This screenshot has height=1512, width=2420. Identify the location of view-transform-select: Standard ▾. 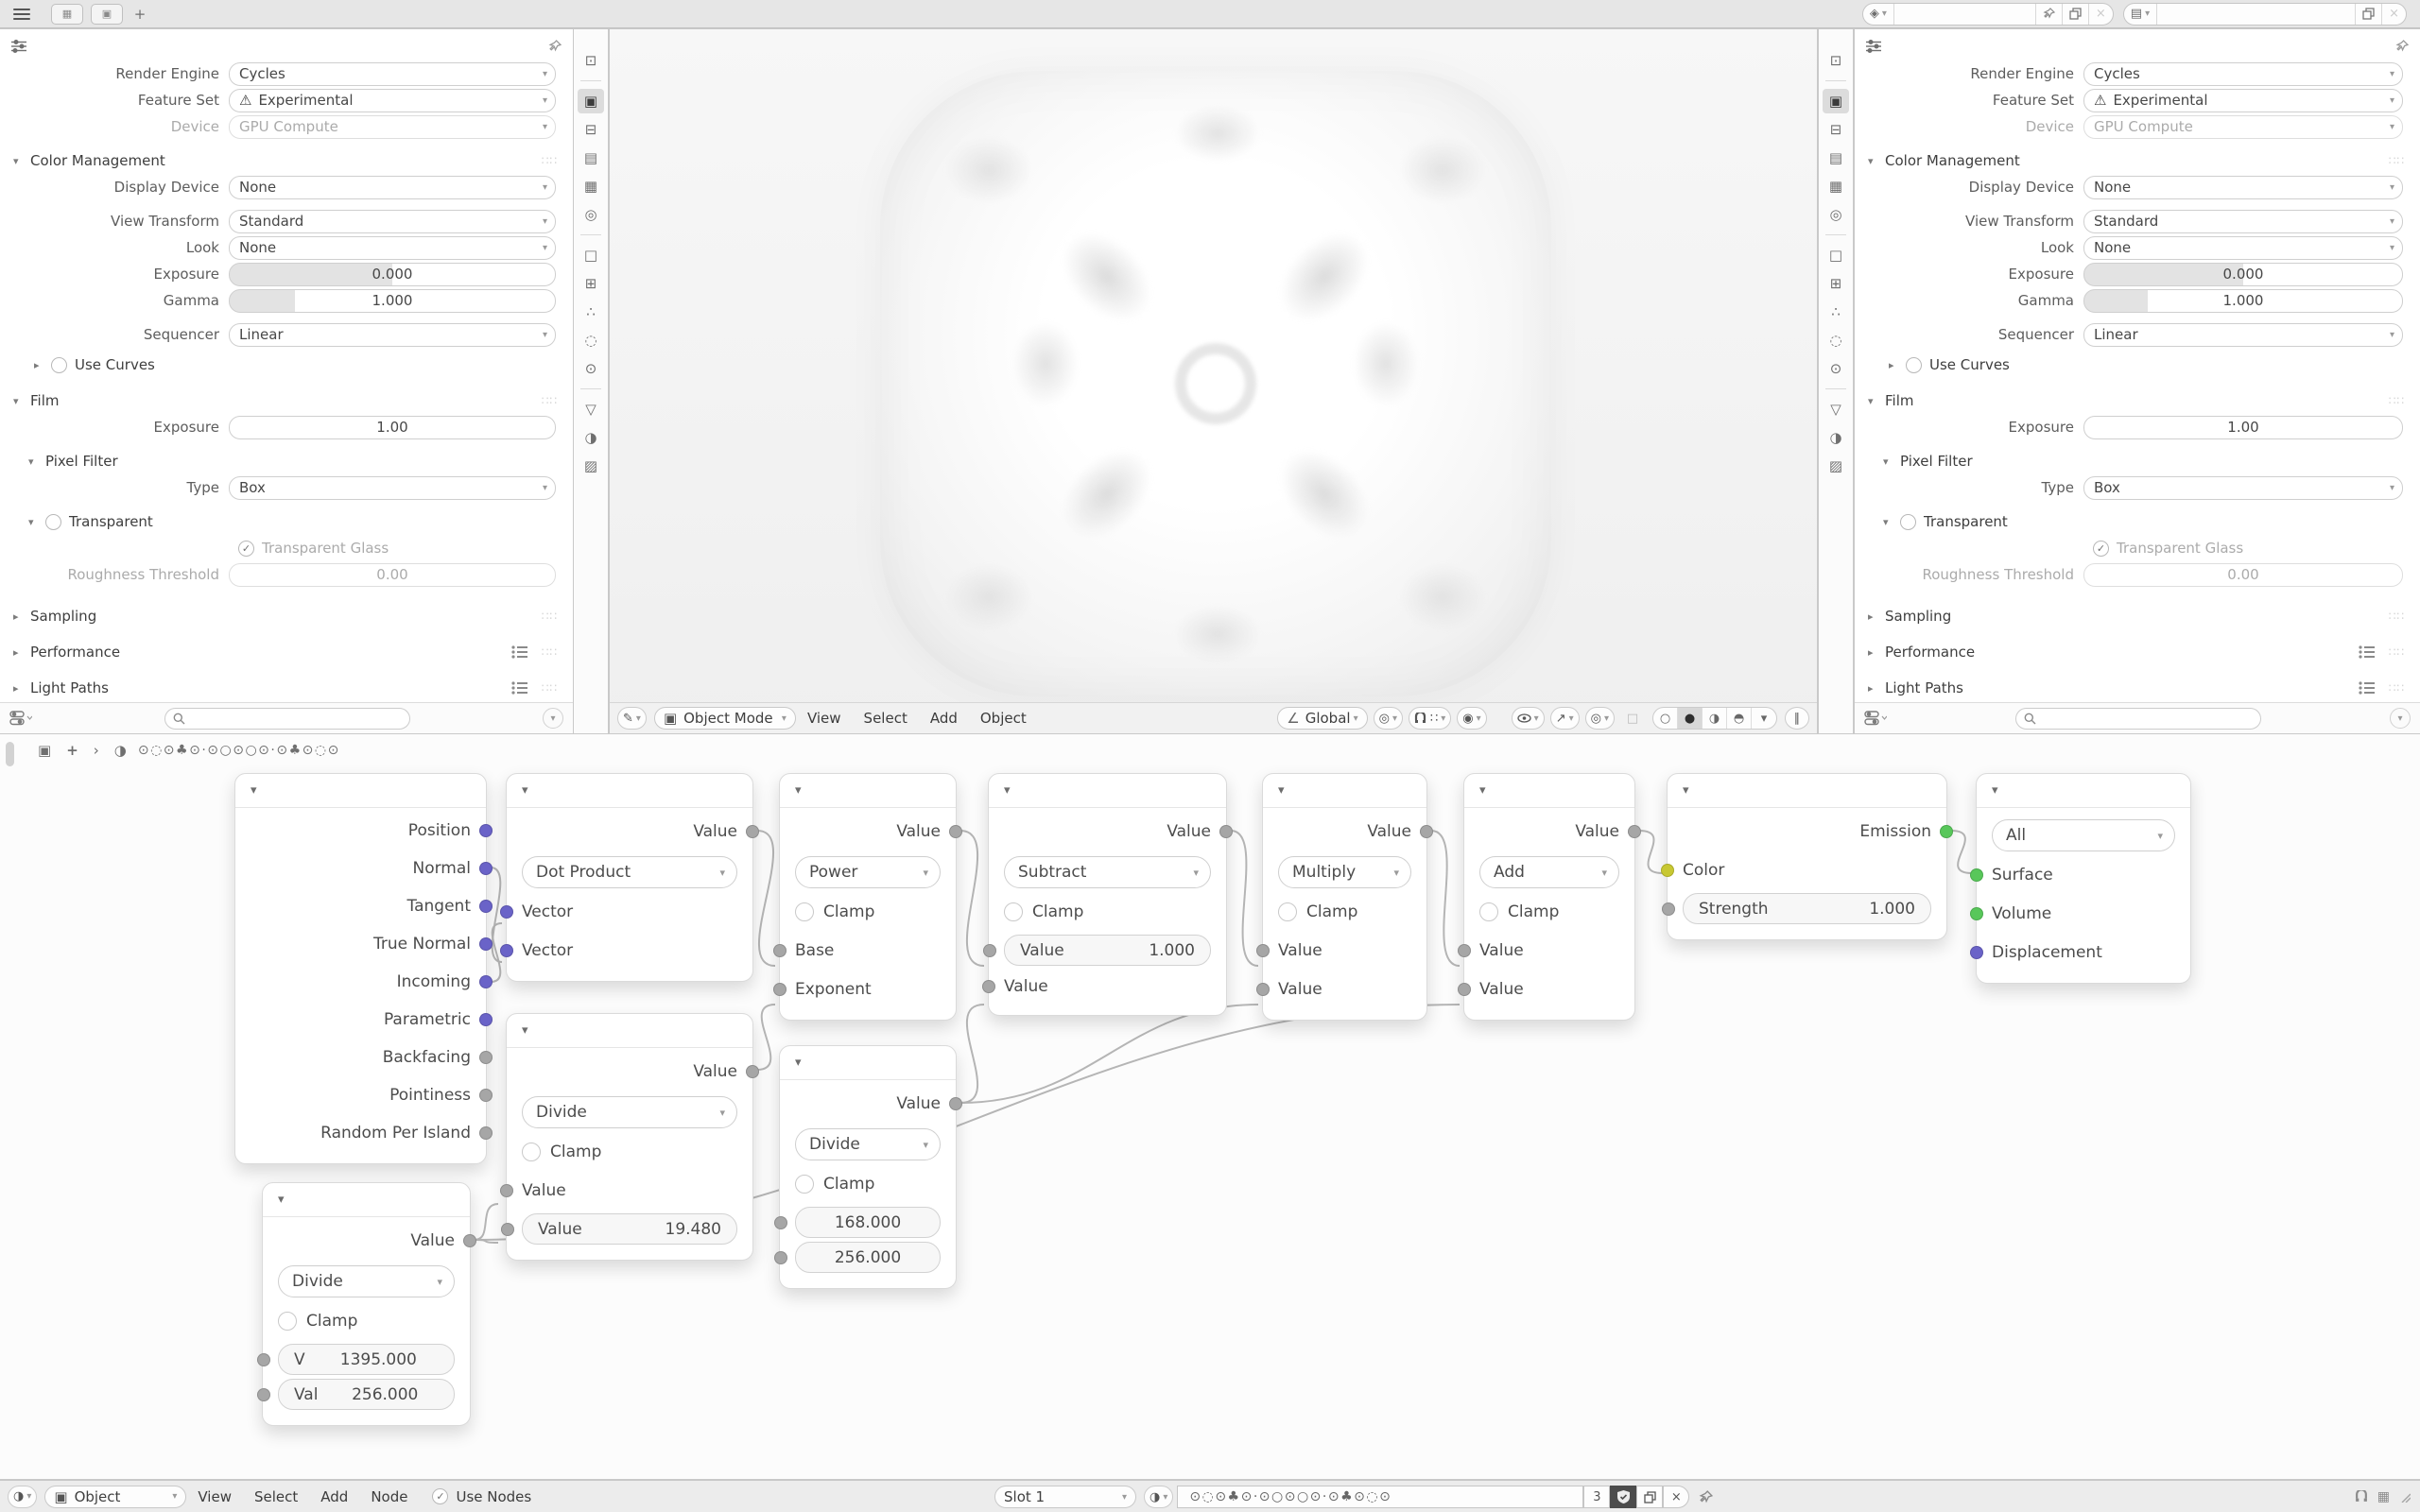
(392, 221).